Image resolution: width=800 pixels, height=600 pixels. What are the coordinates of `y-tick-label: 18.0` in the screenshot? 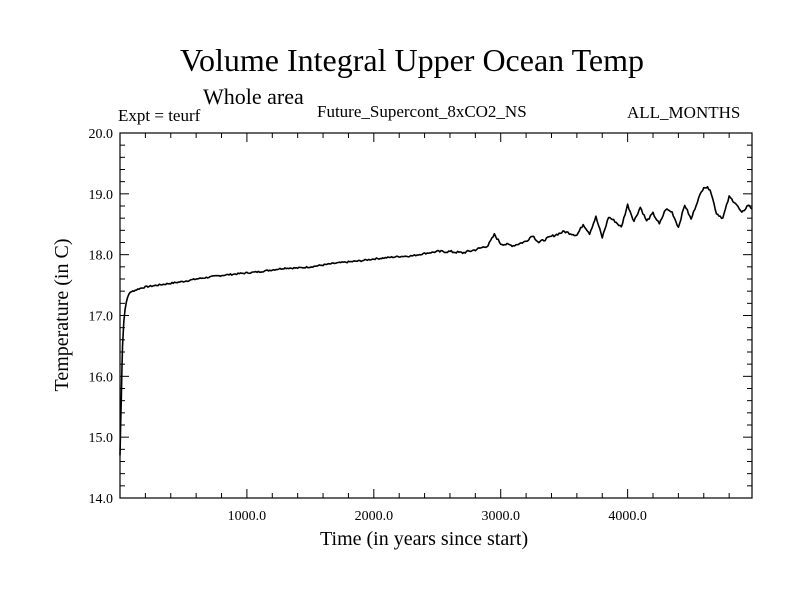 It's located at (101, 256).